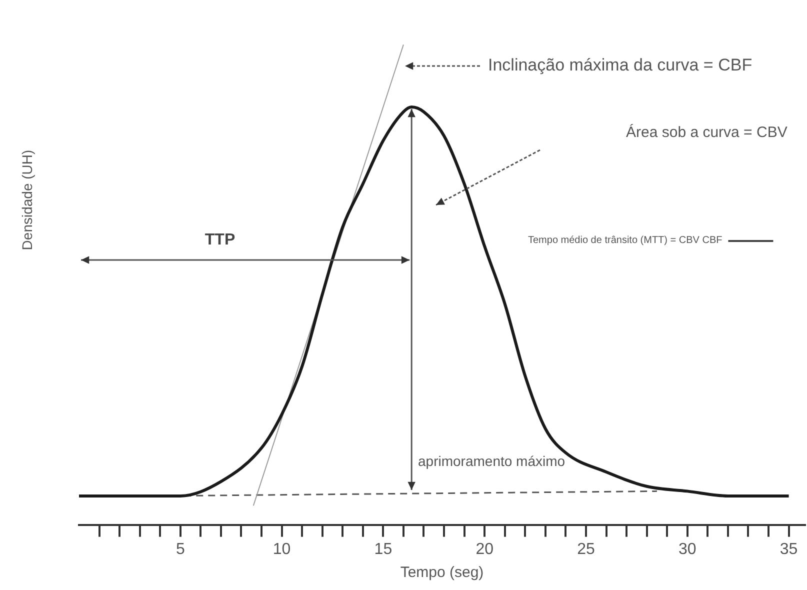 The width and height of the screenshot is (807, 590). What do you see at coordinates (707, 132) in the screenshot?
I see `annotation: Área sob a curva = CBV` at bounding box center [707, 132].